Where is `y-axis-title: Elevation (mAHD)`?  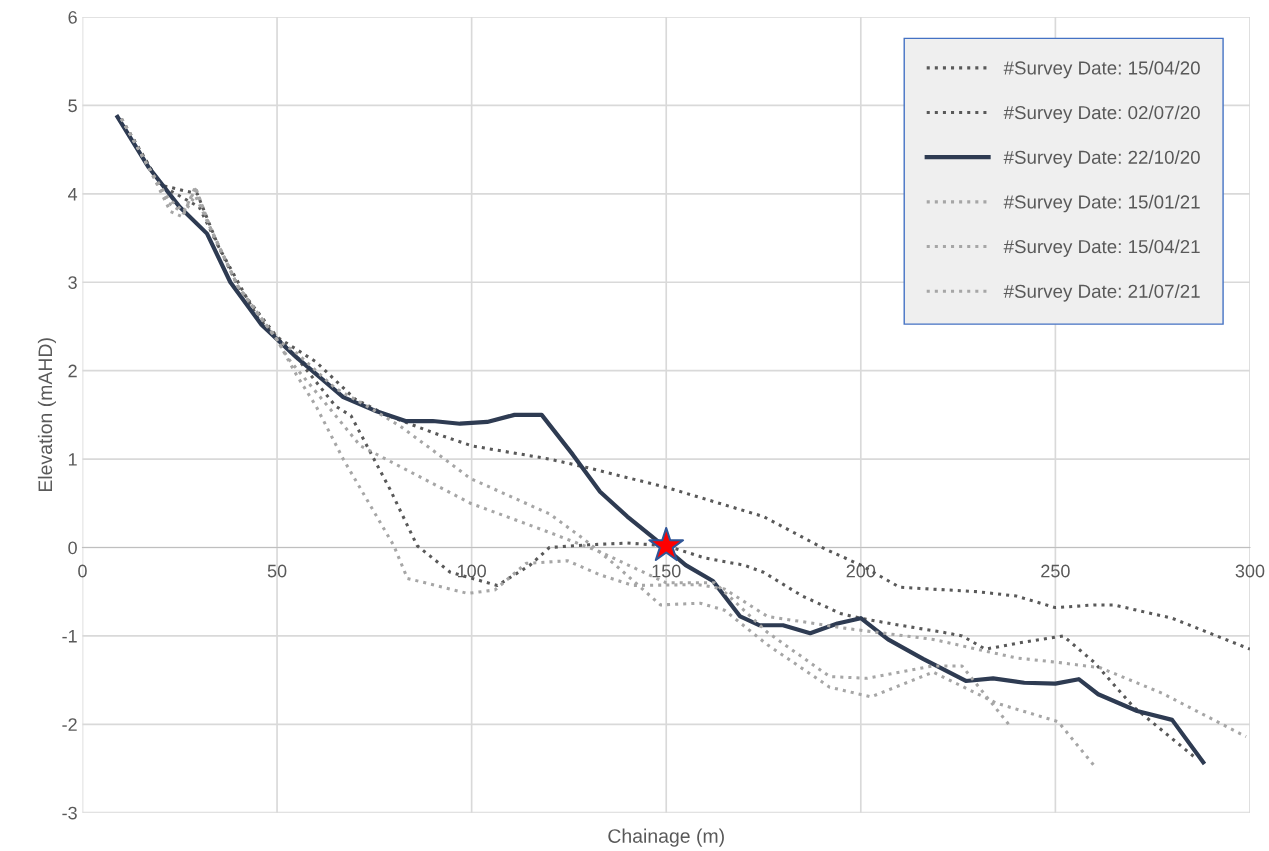 y-axis-title: Elevation (mAHD) is located at coordinates (47, 415).